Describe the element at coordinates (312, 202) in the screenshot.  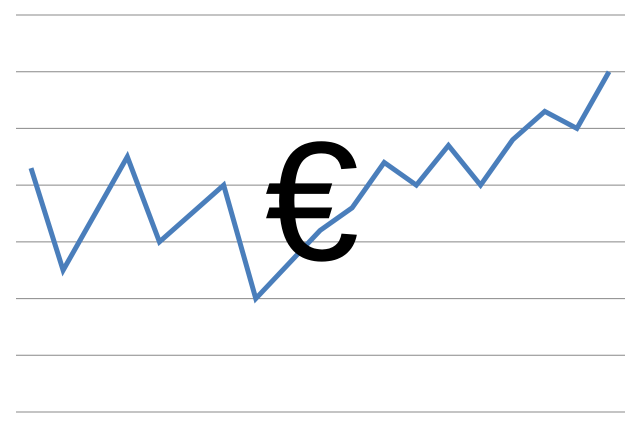
I see `euro-symbol: €` at that location.